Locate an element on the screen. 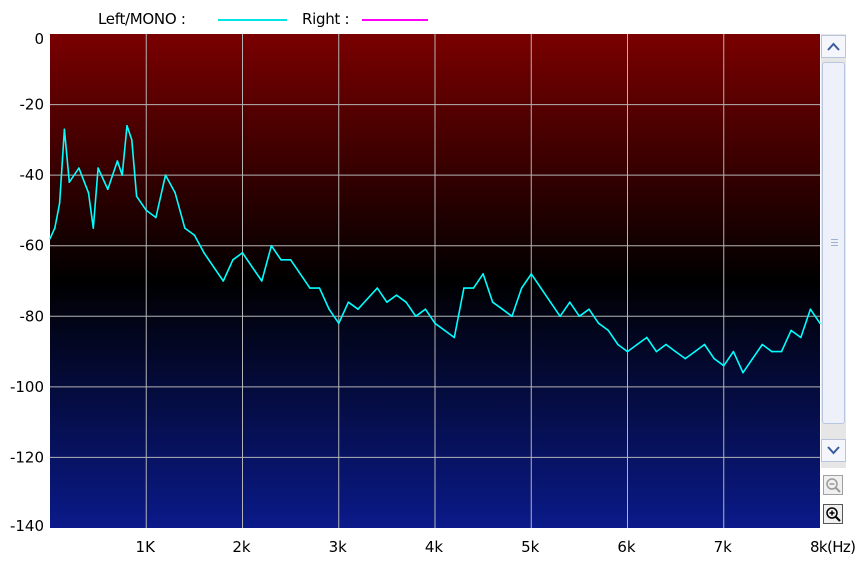 The height and width of the screenshot is (562, 858). y-tick-labels: 0 -20 -40 -60 -80 -100 -120 -140 is located at coordinates (27, 282).